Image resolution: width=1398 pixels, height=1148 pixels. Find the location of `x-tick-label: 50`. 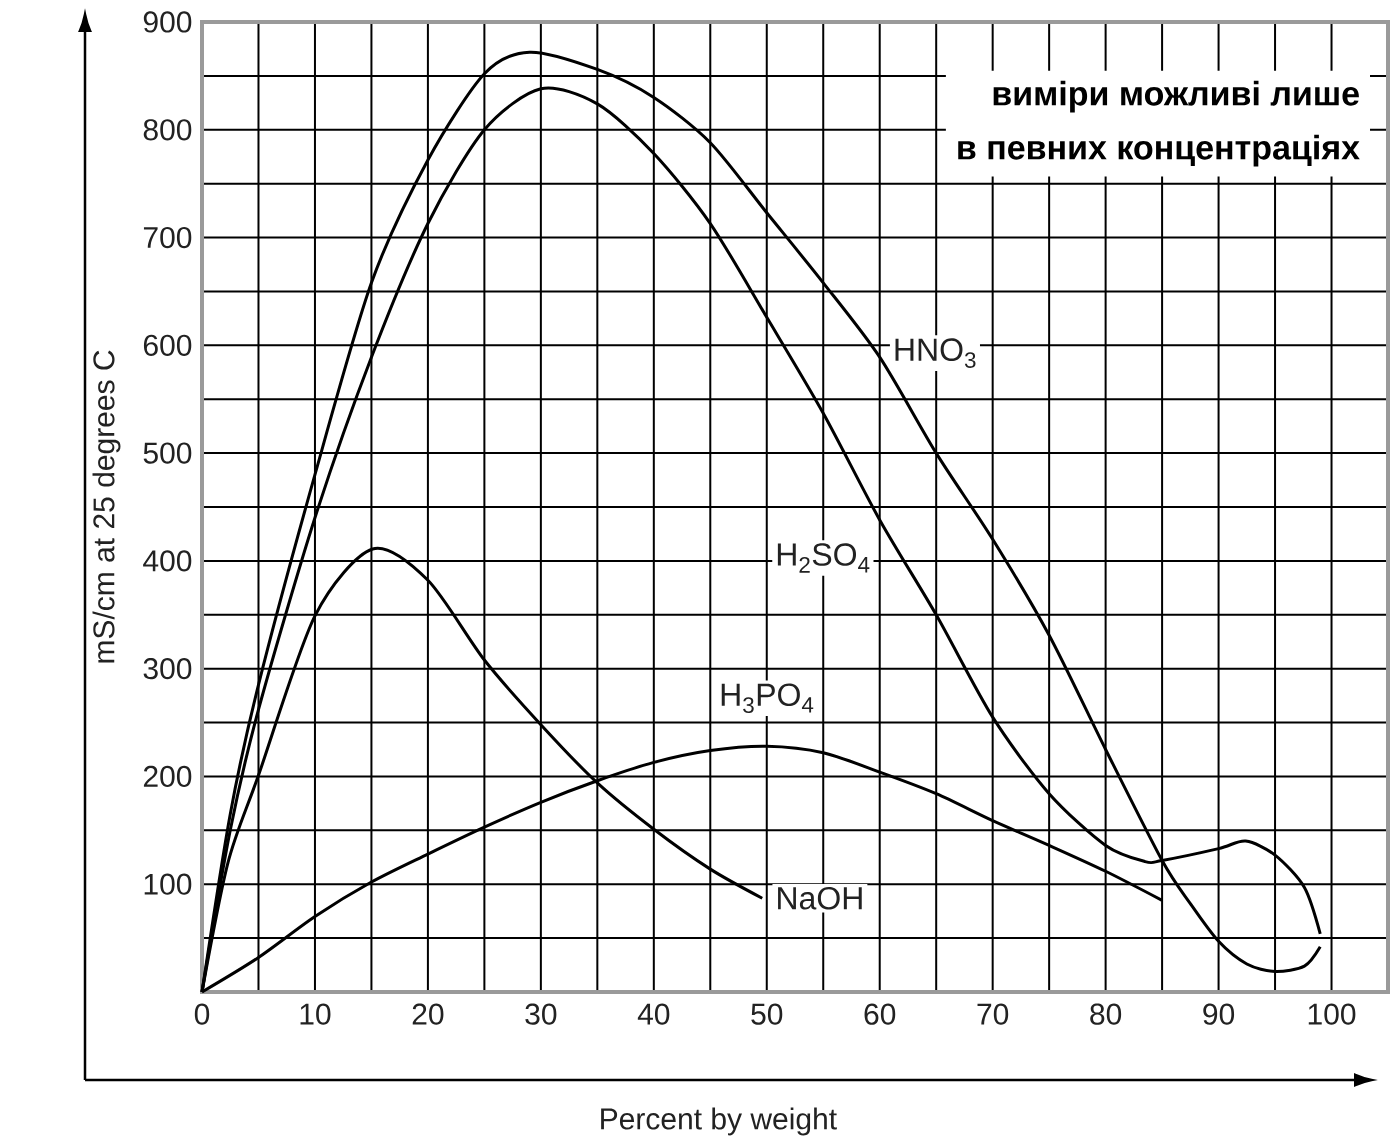

x-tick-label: 50 is located at coordinates (767, 1014).